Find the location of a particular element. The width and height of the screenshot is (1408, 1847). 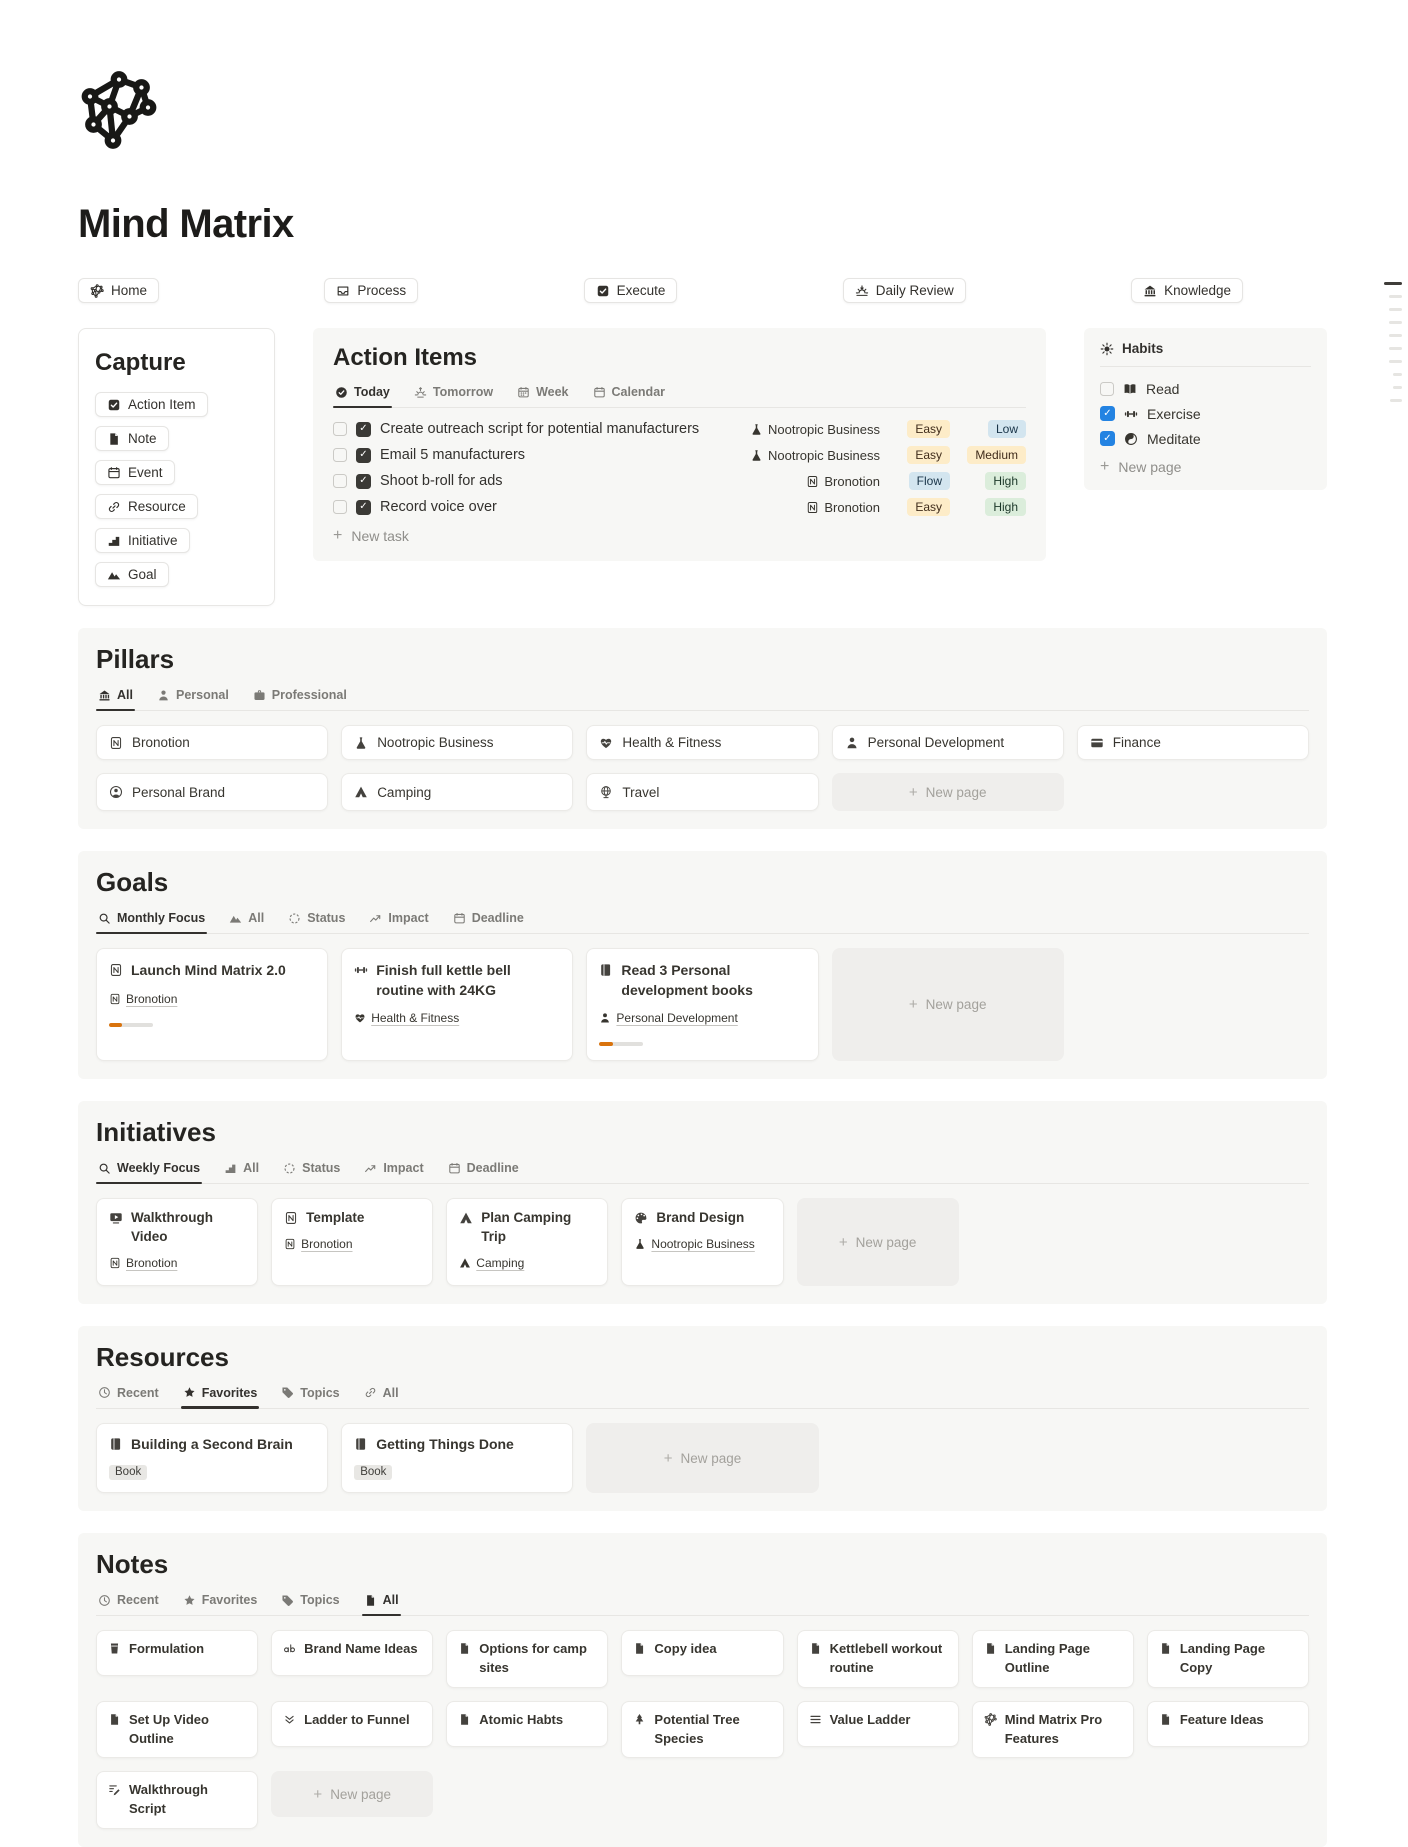

pillar-card: Personal Brand is located at coordinates (212, 792).